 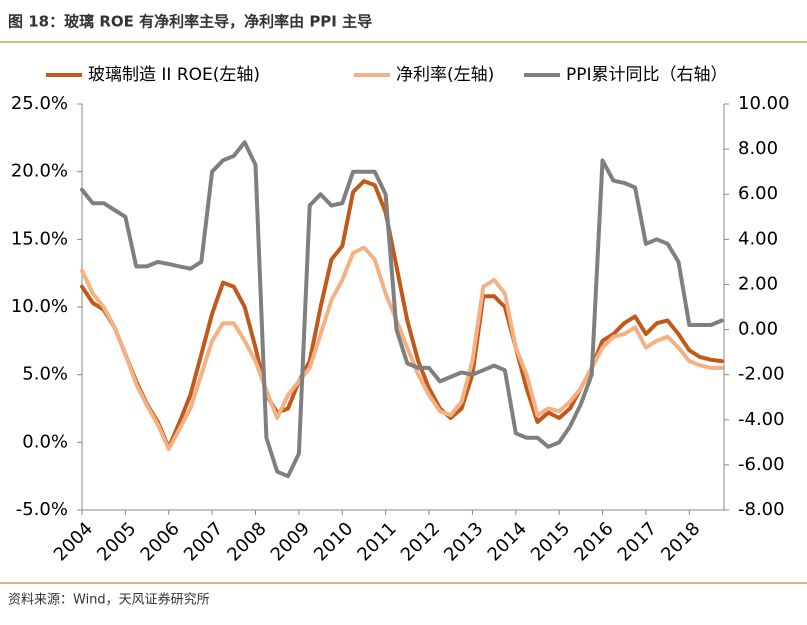 What do you see at coordinates (445, 75) in the screenshot?
I see `legend-label: 净利率(左轴)` at bounding box center [445, 75].